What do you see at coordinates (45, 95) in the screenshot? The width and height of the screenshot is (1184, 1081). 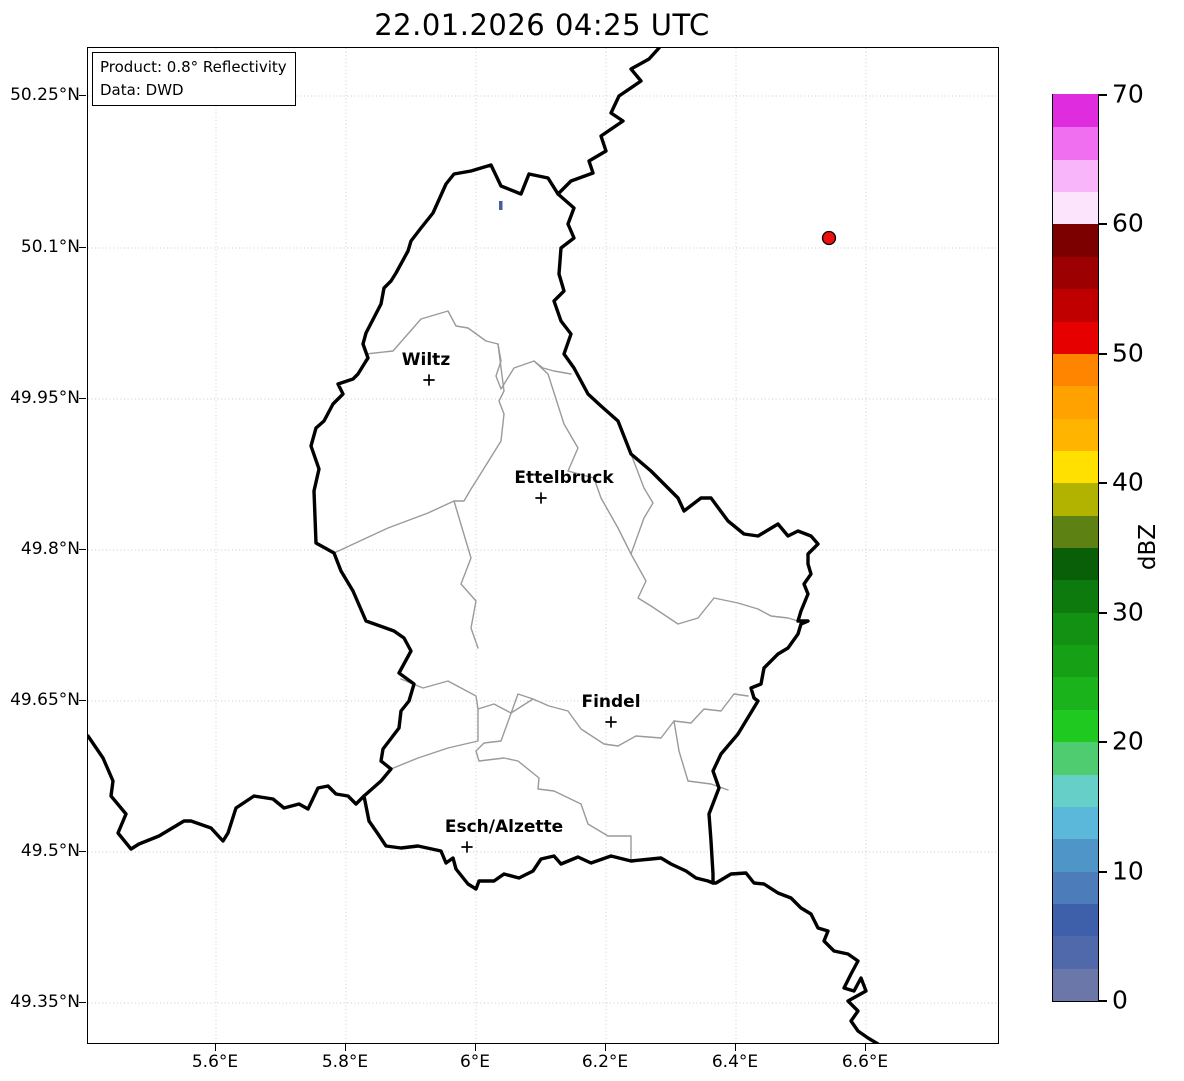 I see `y-axis-tick-label: 50.25°N` at bounding box center [45, 95].